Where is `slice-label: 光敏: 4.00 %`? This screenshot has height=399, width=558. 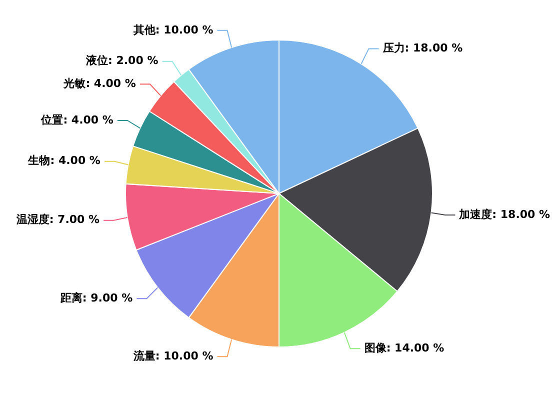 slice-label: 光敏: 4.00 % is located at coordinates (99, 83).